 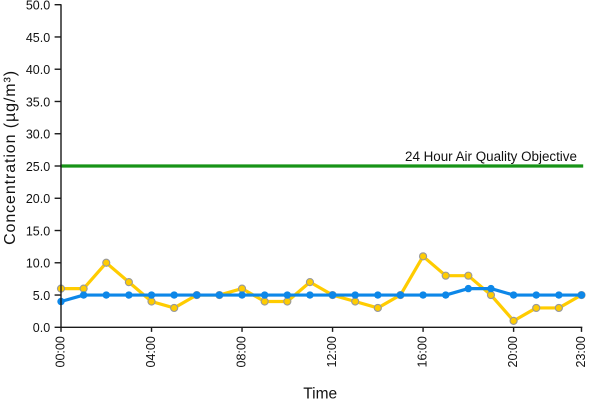 What do you see at coordinates (38, 231) in the screenshot?
I see `svg-text: 15.0` at bounding box center [38, 231].